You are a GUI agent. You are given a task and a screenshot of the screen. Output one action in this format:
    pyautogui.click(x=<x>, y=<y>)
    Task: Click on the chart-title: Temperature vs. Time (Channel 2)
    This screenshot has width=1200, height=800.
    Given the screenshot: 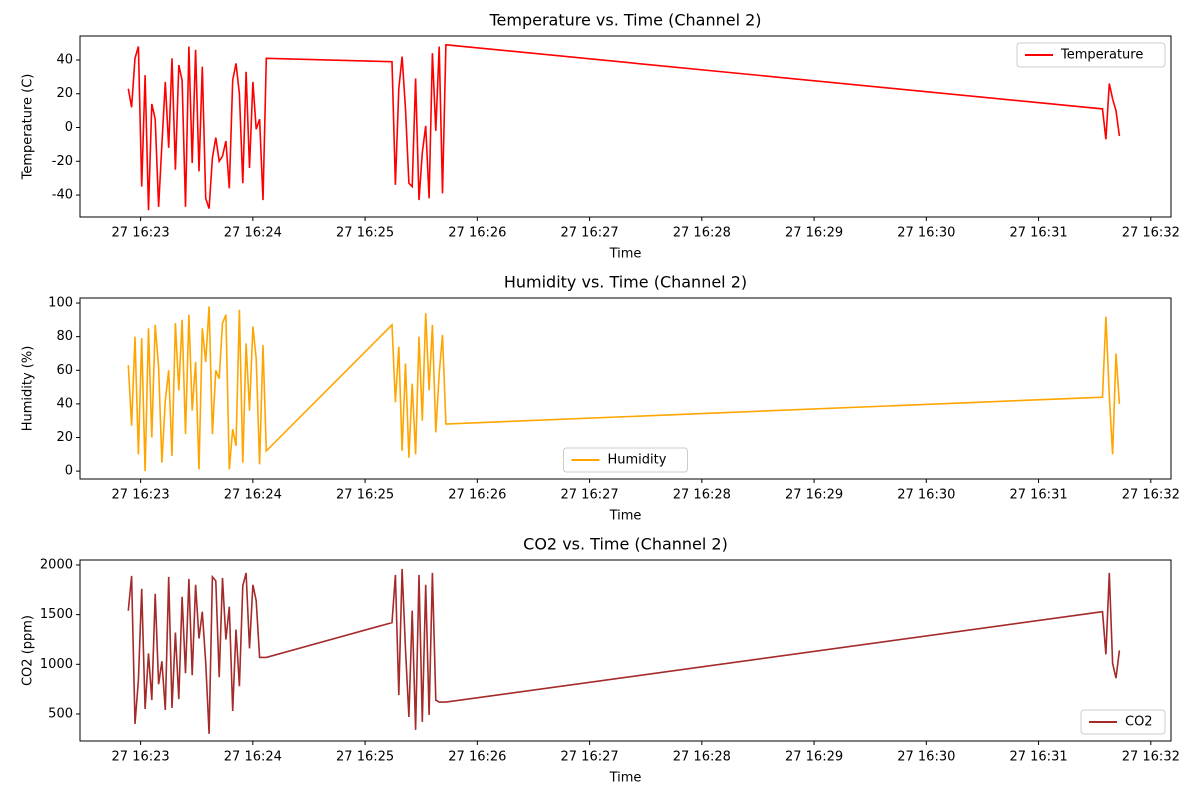 What is the action you would take?
    pyautogui.click(x=624, y=20)
    